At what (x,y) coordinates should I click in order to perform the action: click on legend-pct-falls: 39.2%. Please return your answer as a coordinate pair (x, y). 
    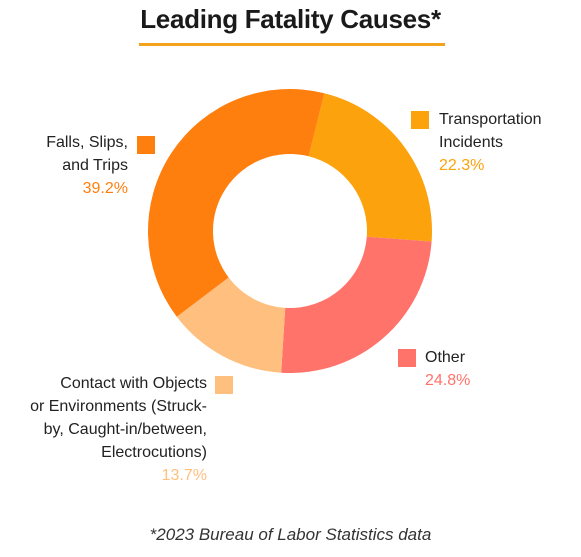
    Looking at the image, I should click on (105, 188).